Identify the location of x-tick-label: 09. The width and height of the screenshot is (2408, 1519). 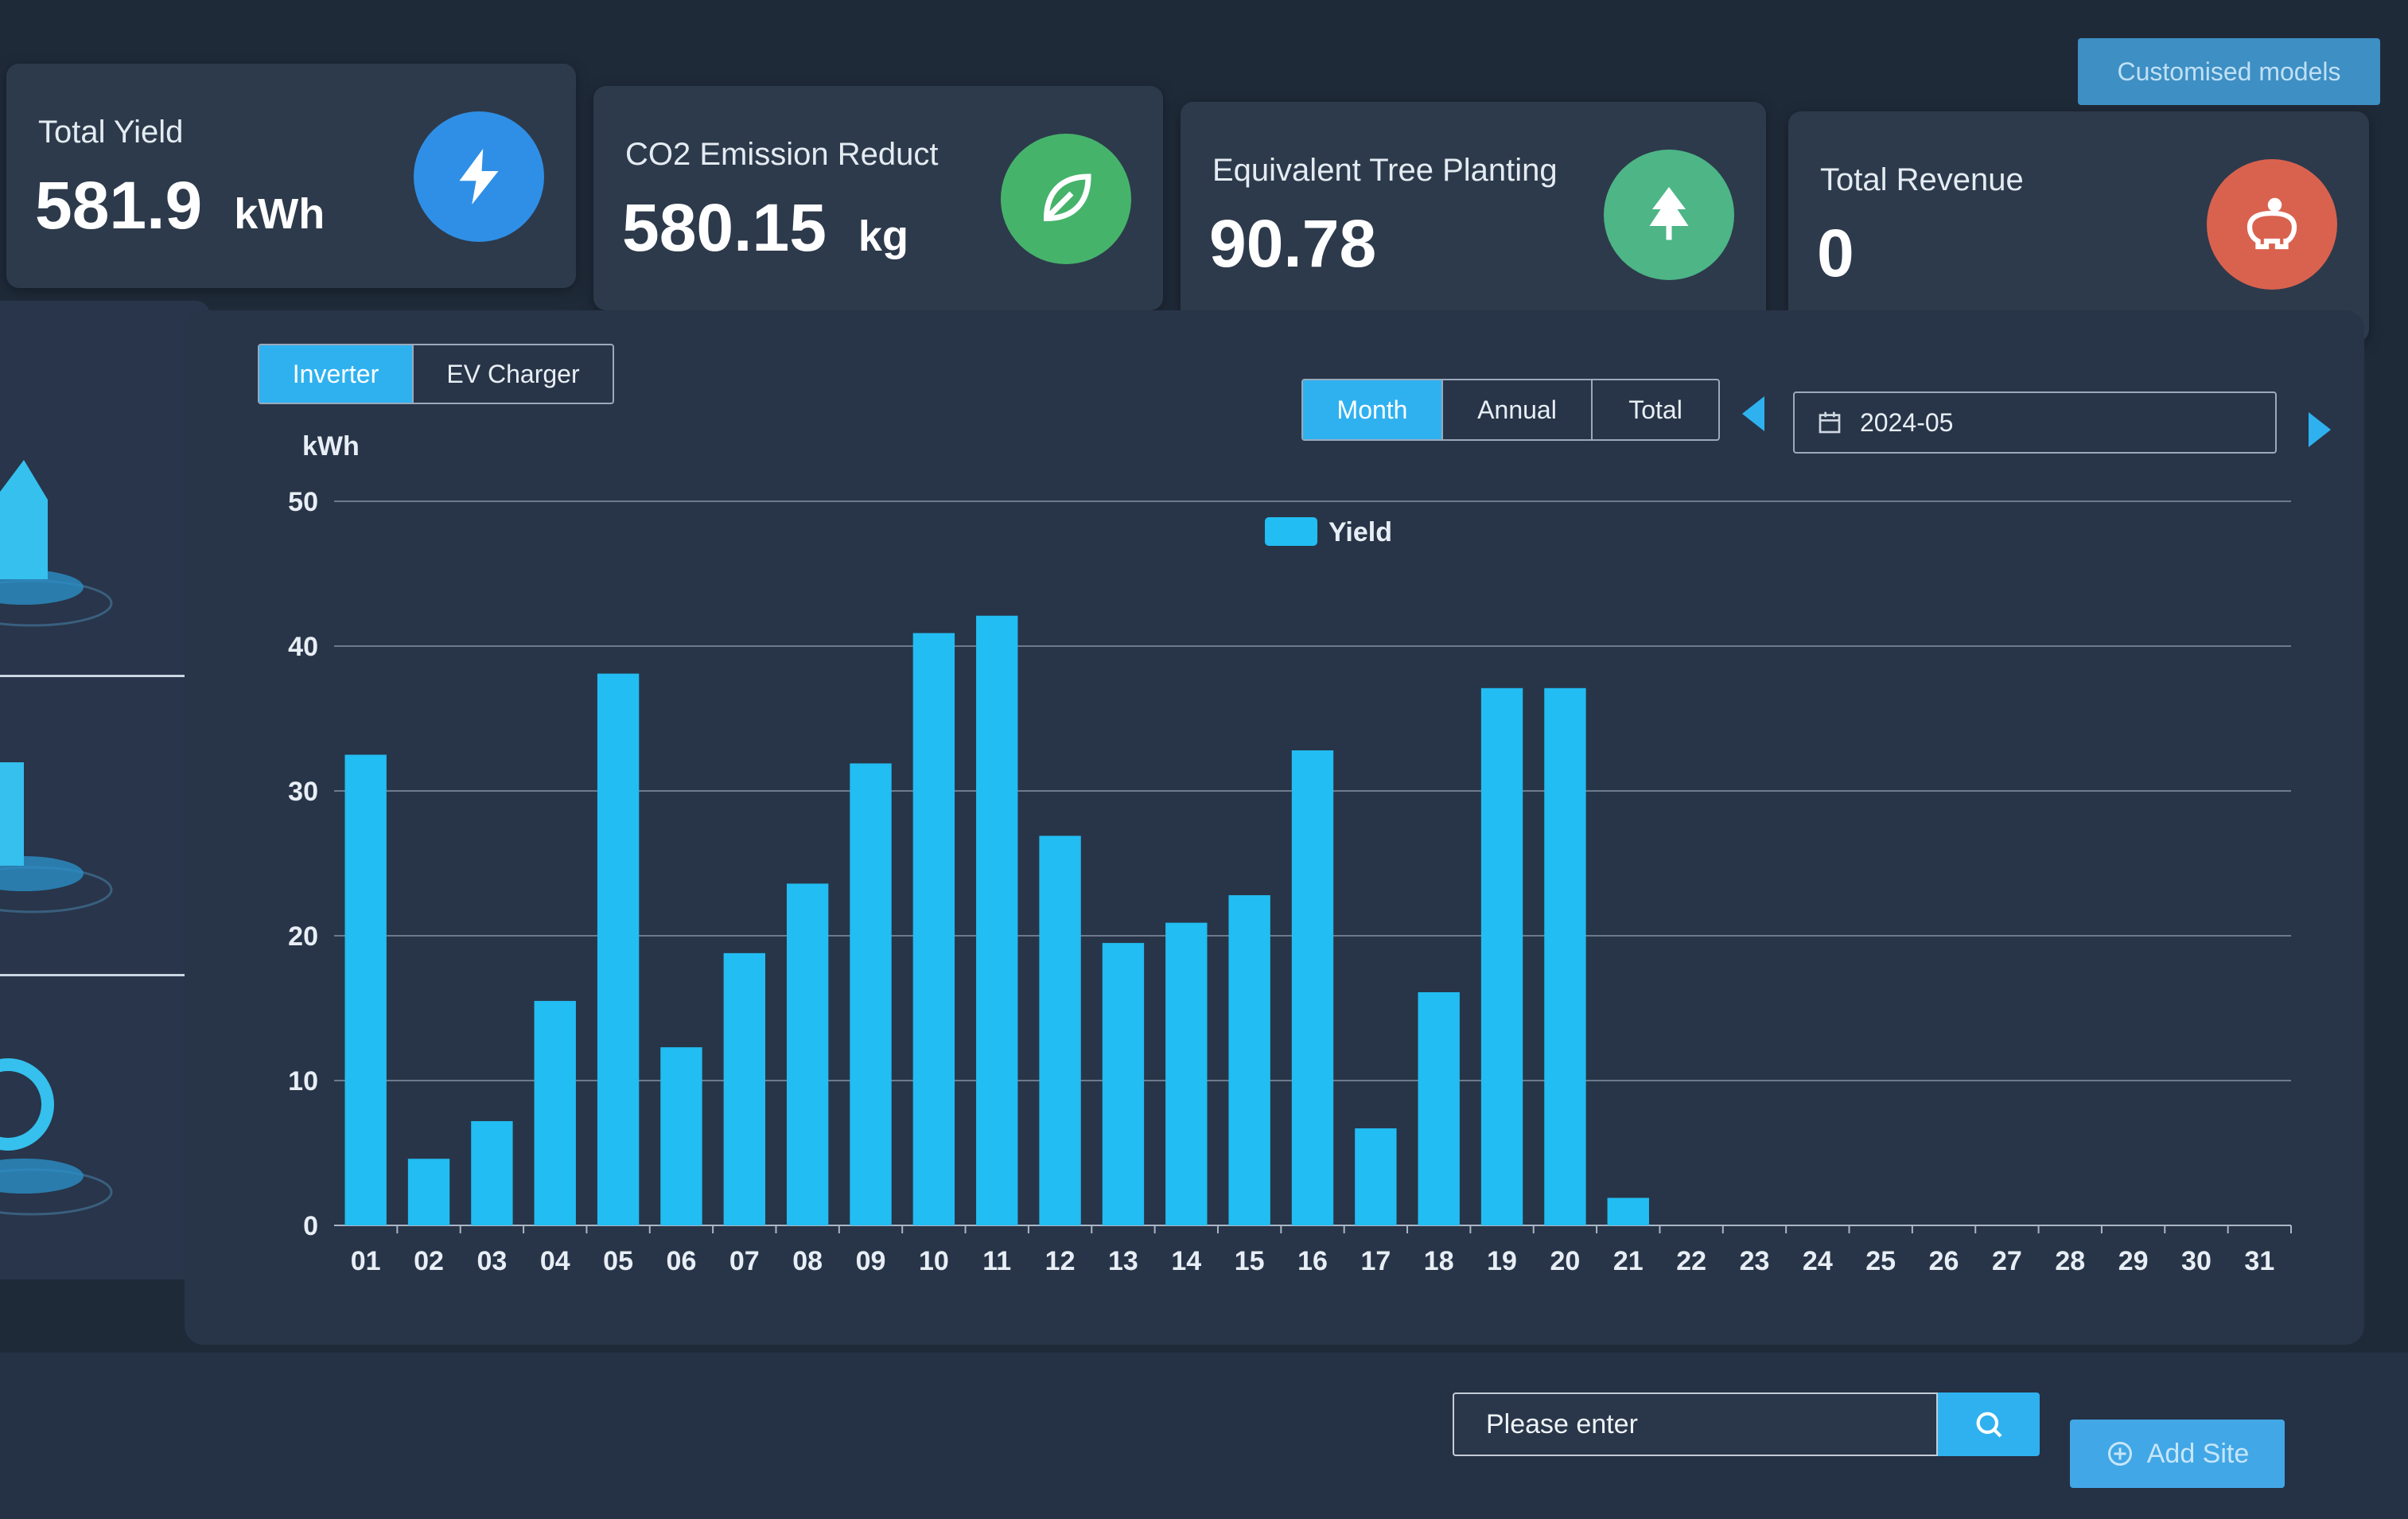
(871, 1261).